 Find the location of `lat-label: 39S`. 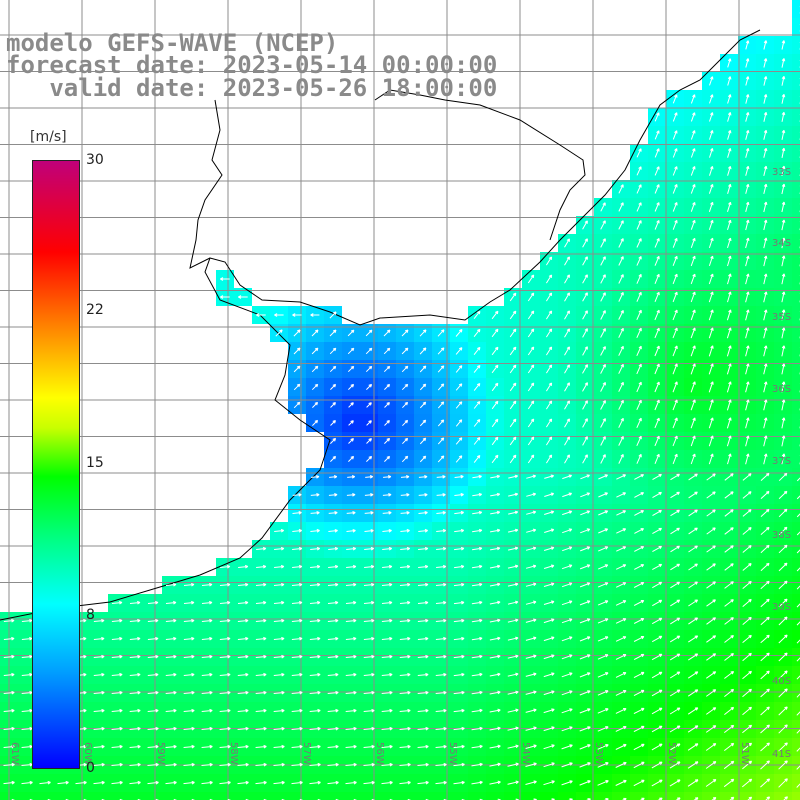

lat-label: 39S is located at coordinates (781, 607).